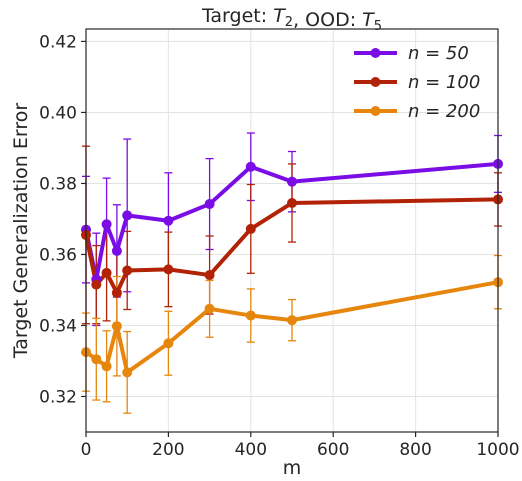 This screenshot has height=481, width=522. I want to click on x-tick-label: 200, so click(168, 450).